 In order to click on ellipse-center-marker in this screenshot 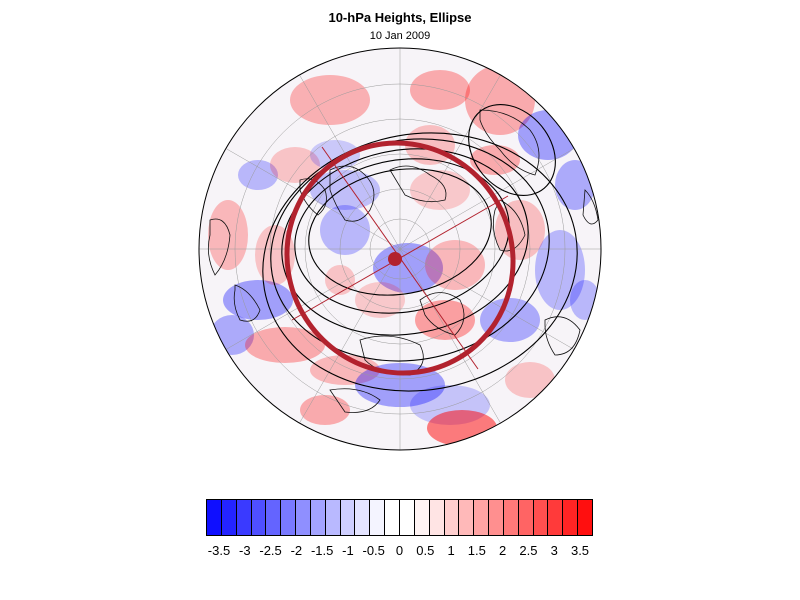, I will do `click(395, 259)`.